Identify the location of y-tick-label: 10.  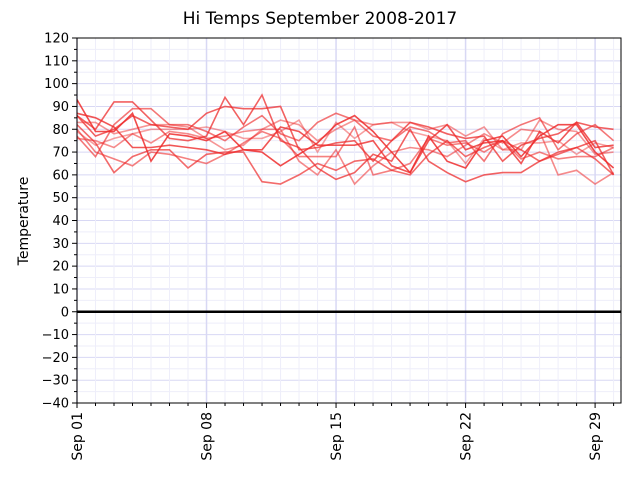
(60, 289).